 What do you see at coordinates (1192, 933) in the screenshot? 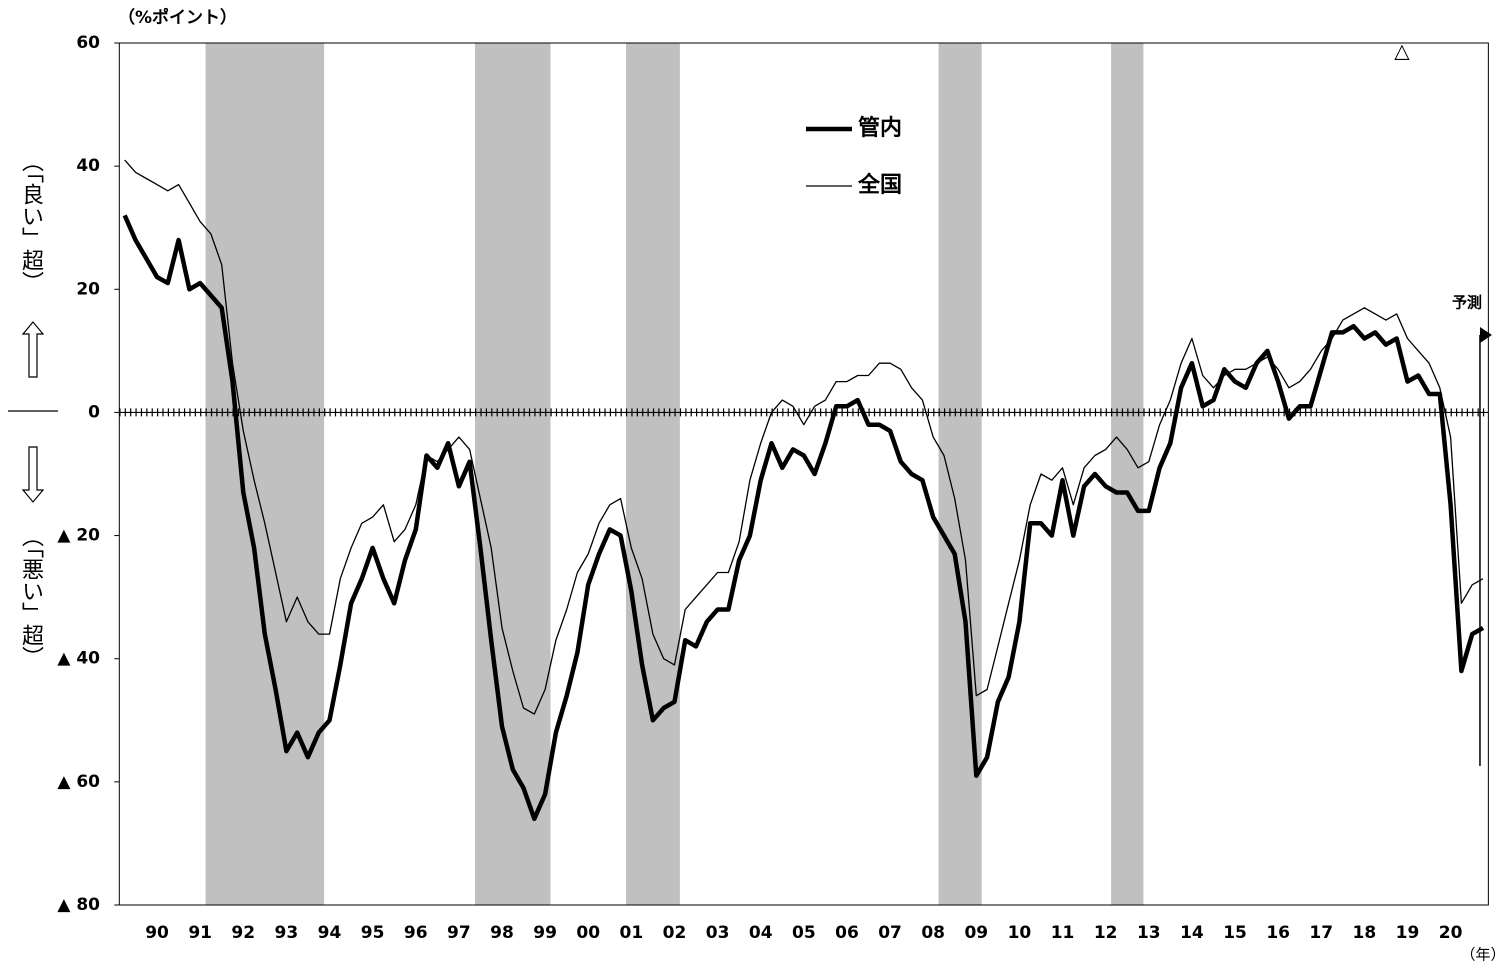
I see `x-tick-label: 14` at bounding box center [1192, 933].